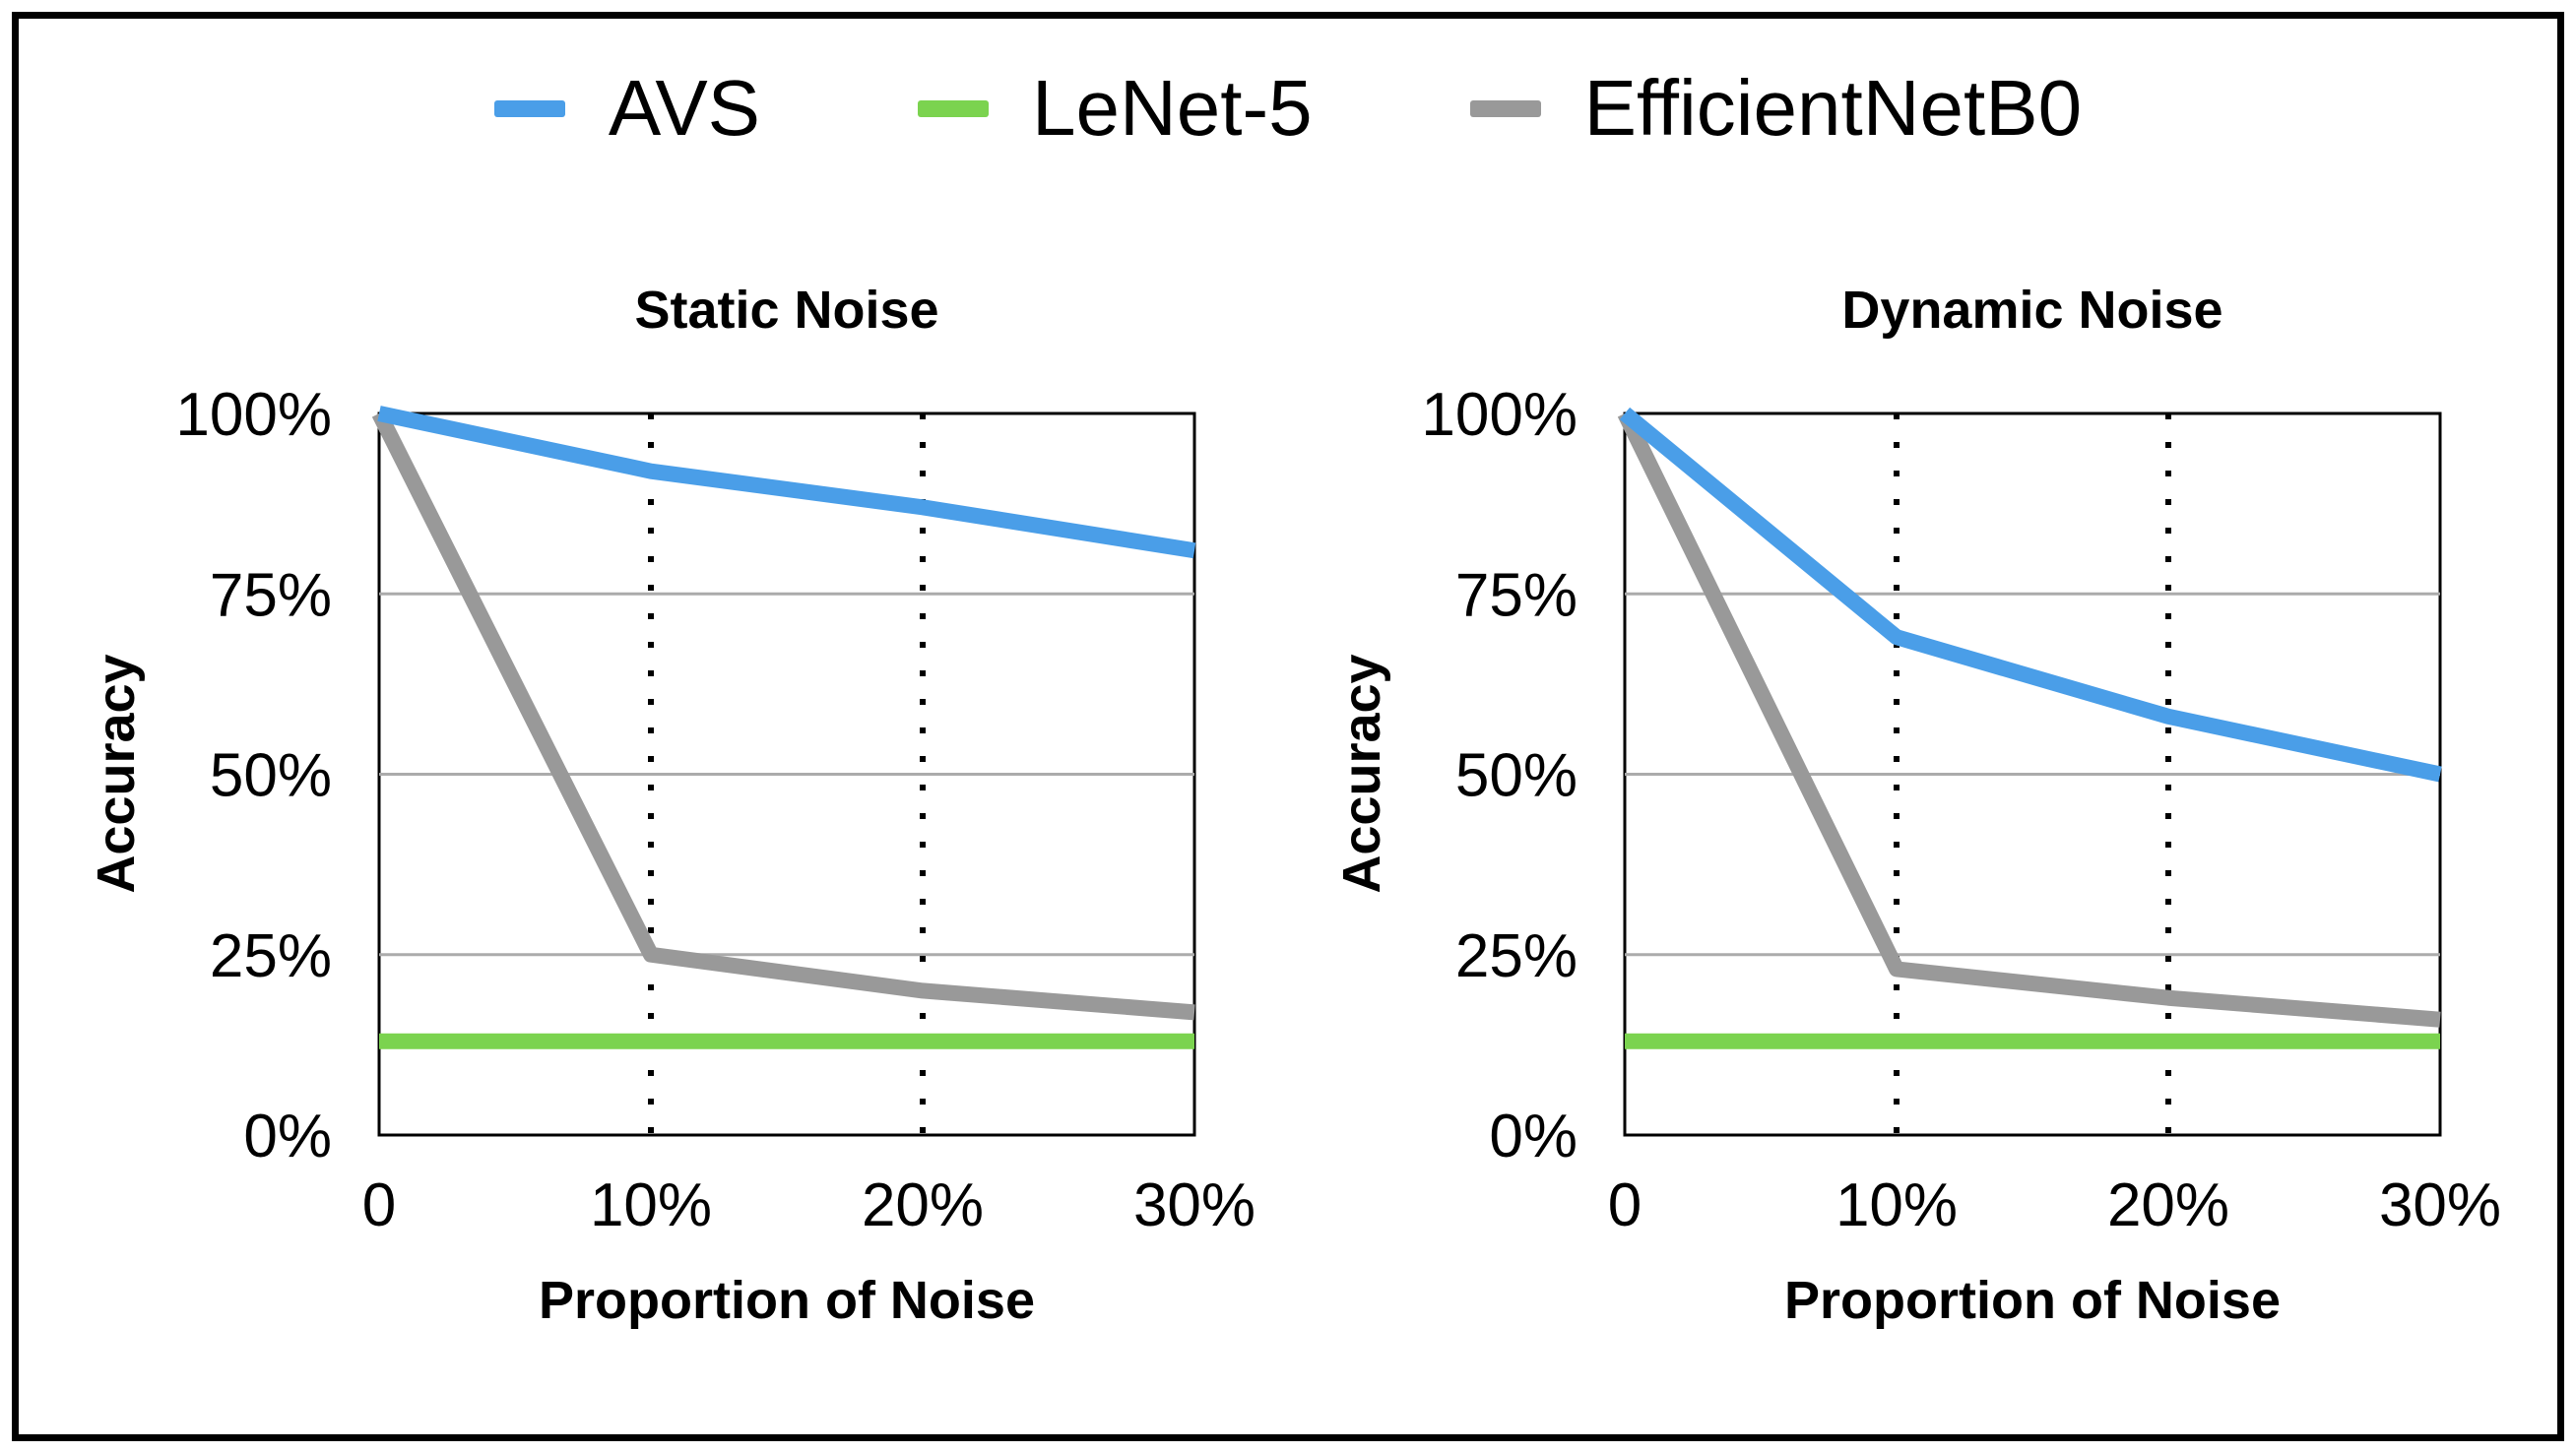  What do you see at coordinates (2032, 1300) in the screenshot?
I see `dynamic-noise-x-axis-title: Proportion of Noise` at bounding box center [2032, 1300].